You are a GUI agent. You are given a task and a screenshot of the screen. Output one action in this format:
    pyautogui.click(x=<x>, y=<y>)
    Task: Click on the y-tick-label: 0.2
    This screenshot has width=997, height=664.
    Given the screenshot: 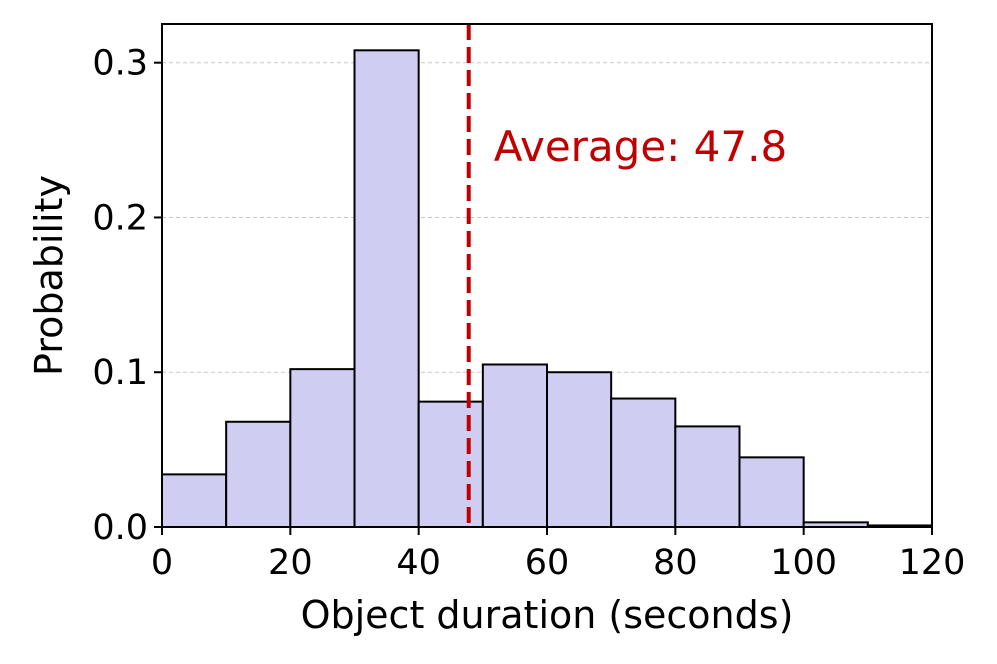 What is the action you would take?
    pyautogui.click(x=120, y=218)
    